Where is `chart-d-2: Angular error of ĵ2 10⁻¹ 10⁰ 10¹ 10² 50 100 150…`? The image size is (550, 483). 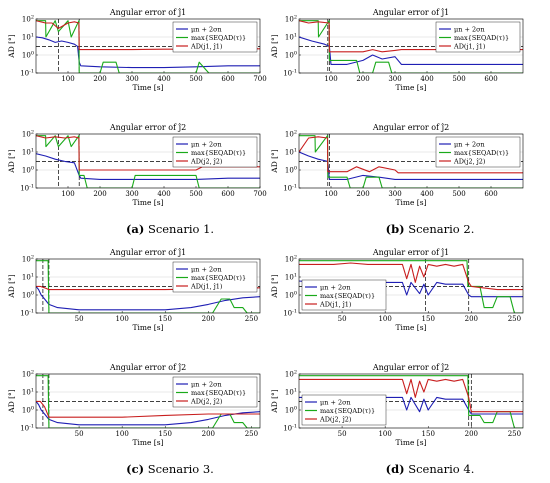 chart-d-2: Angular error of ĵ2 10⁻¹ 10⁰ 10¹ 10² 50 100 150… is located at coordinates (397, 405).